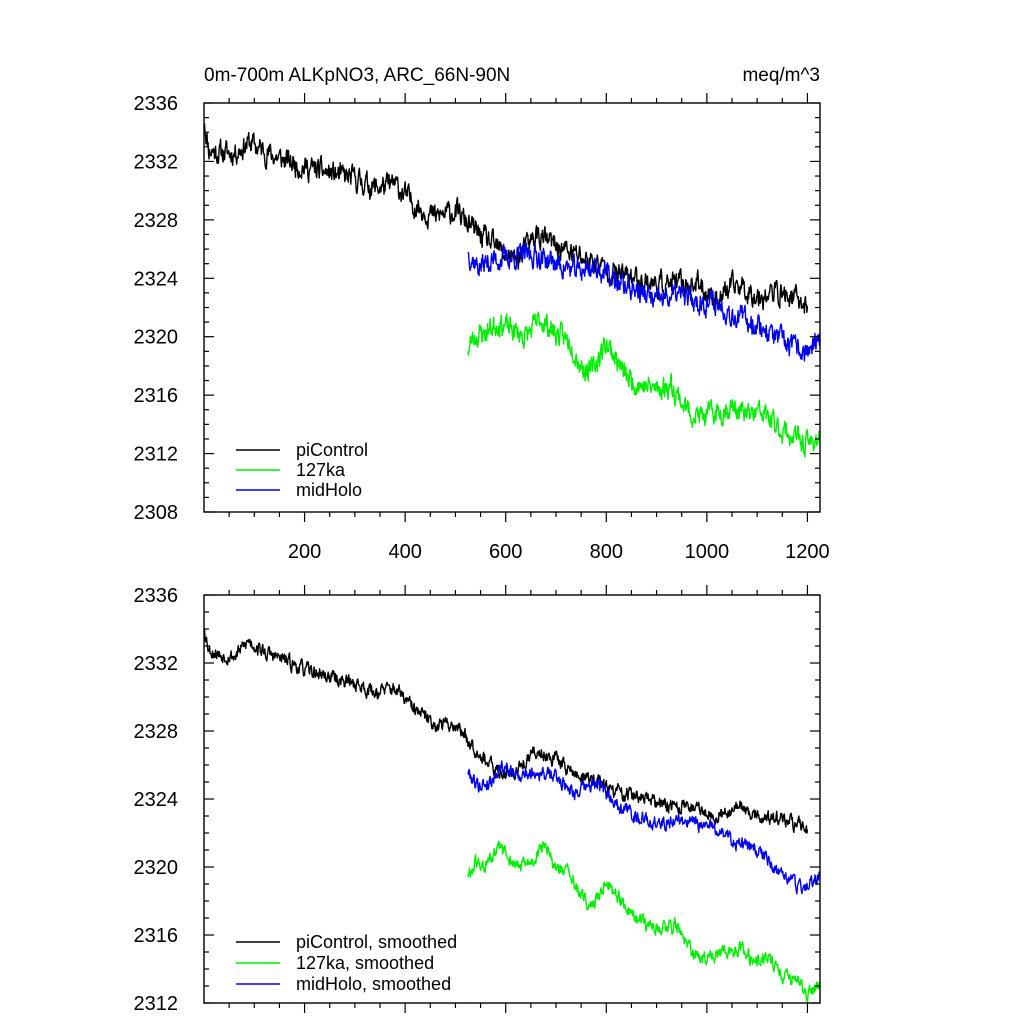  Describe the element at coordinates (807, 552) in the screenshot. I see `x-tick-label: 1200` at that location.